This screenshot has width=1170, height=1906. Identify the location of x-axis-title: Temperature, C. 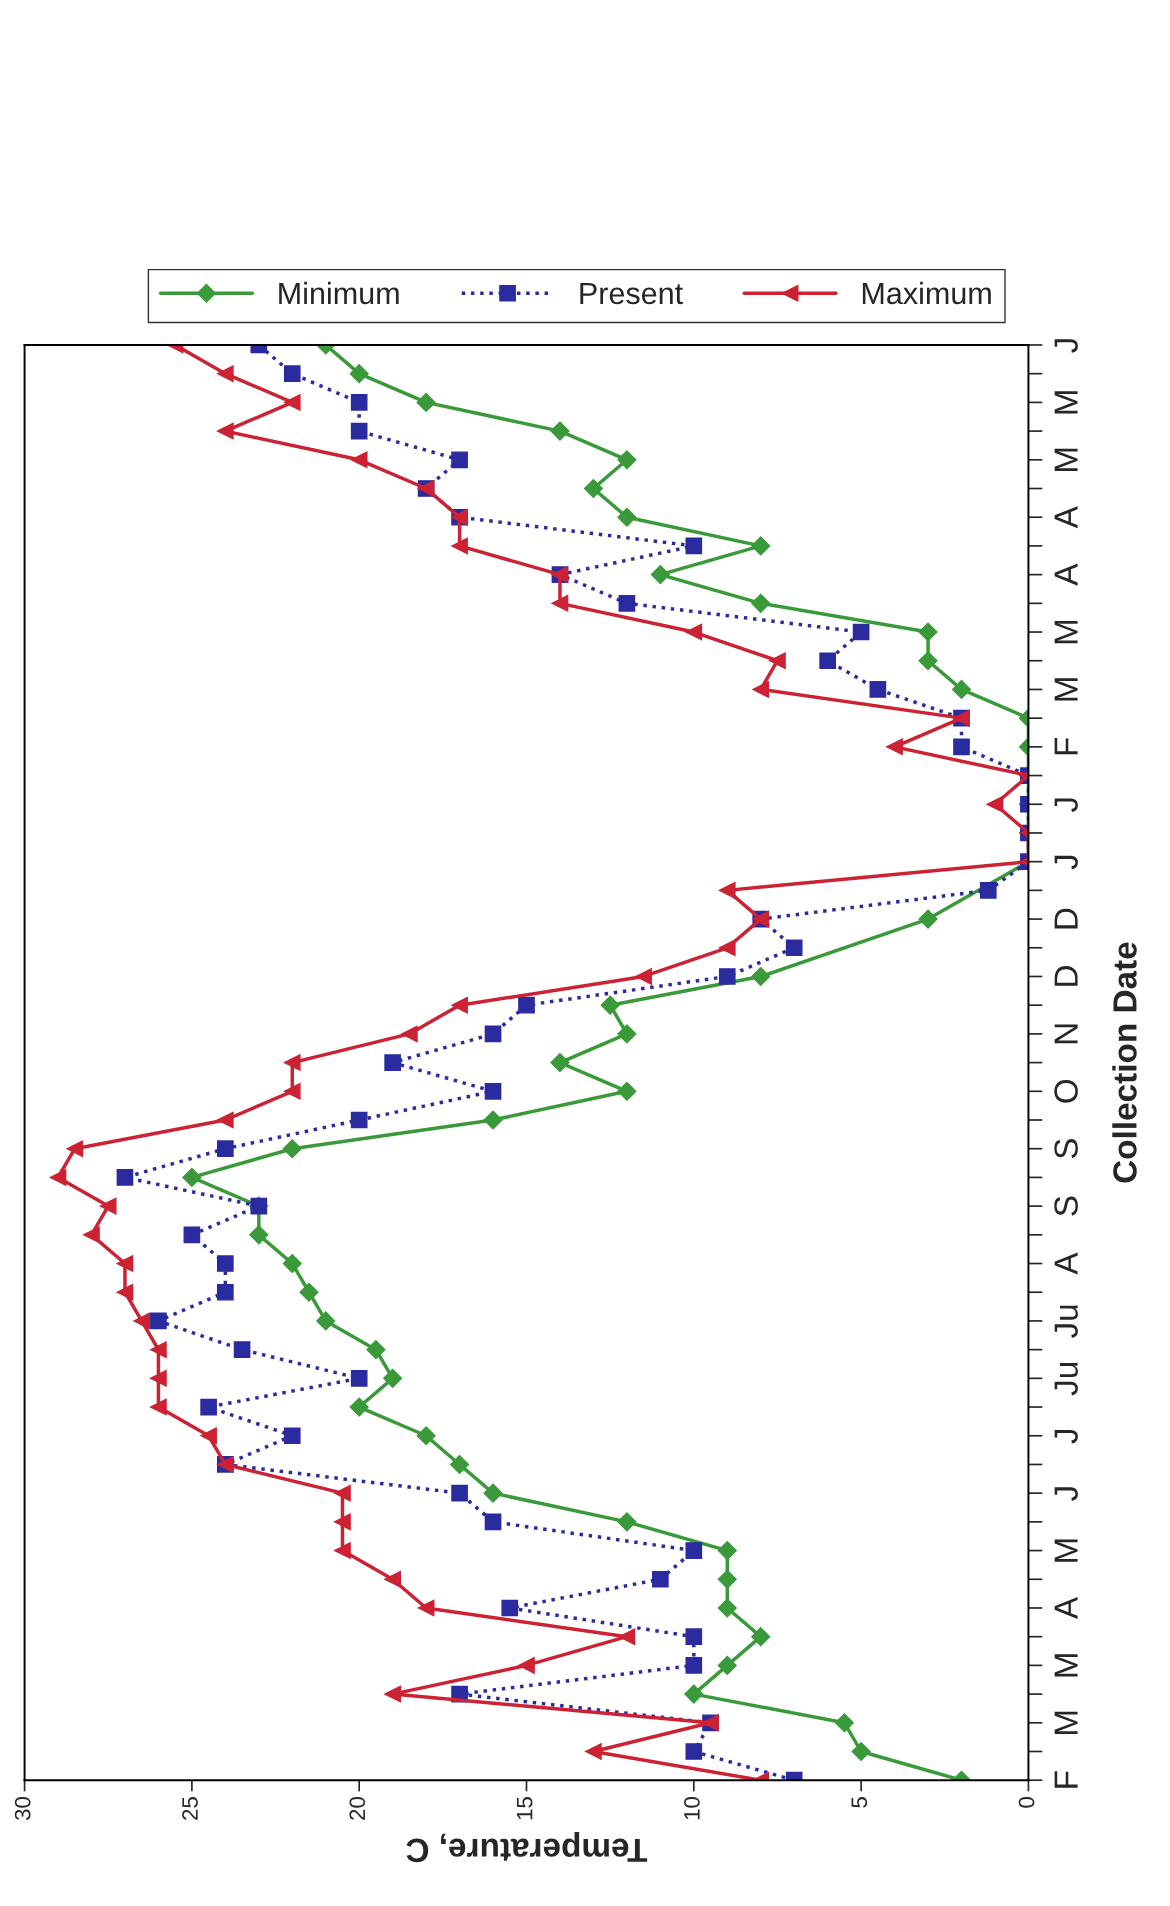
(527, 1847).